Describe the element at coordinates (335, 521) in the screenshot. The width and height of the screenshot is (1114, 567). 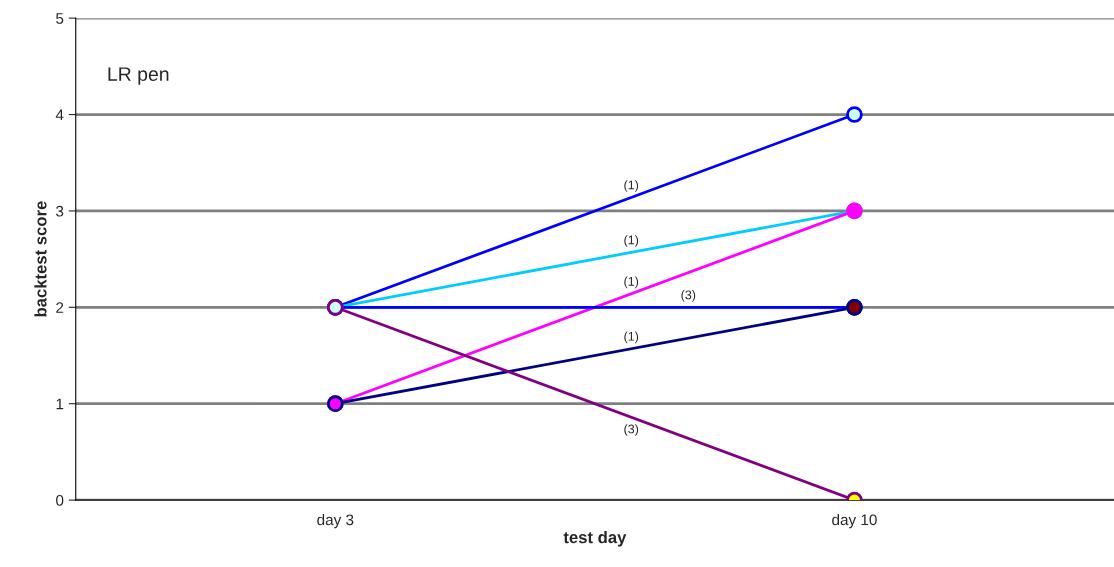
I see `x-tick-label: day 3` at that location.